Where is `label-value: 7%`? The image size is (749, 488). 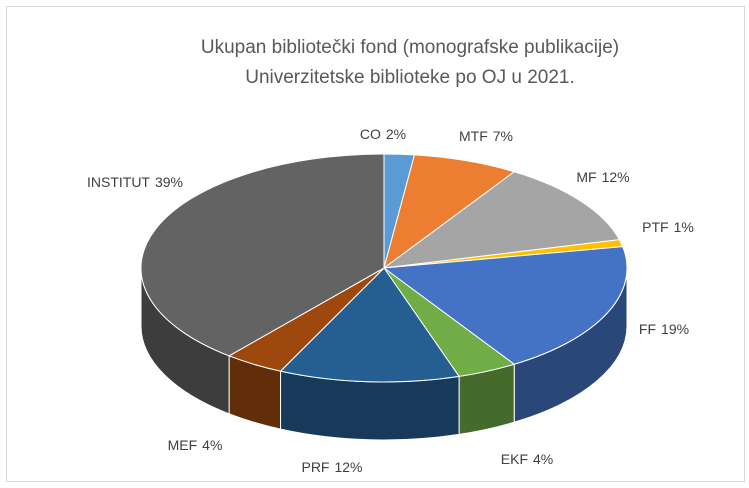 label-value: 7% is located at coordinates (503, 136).